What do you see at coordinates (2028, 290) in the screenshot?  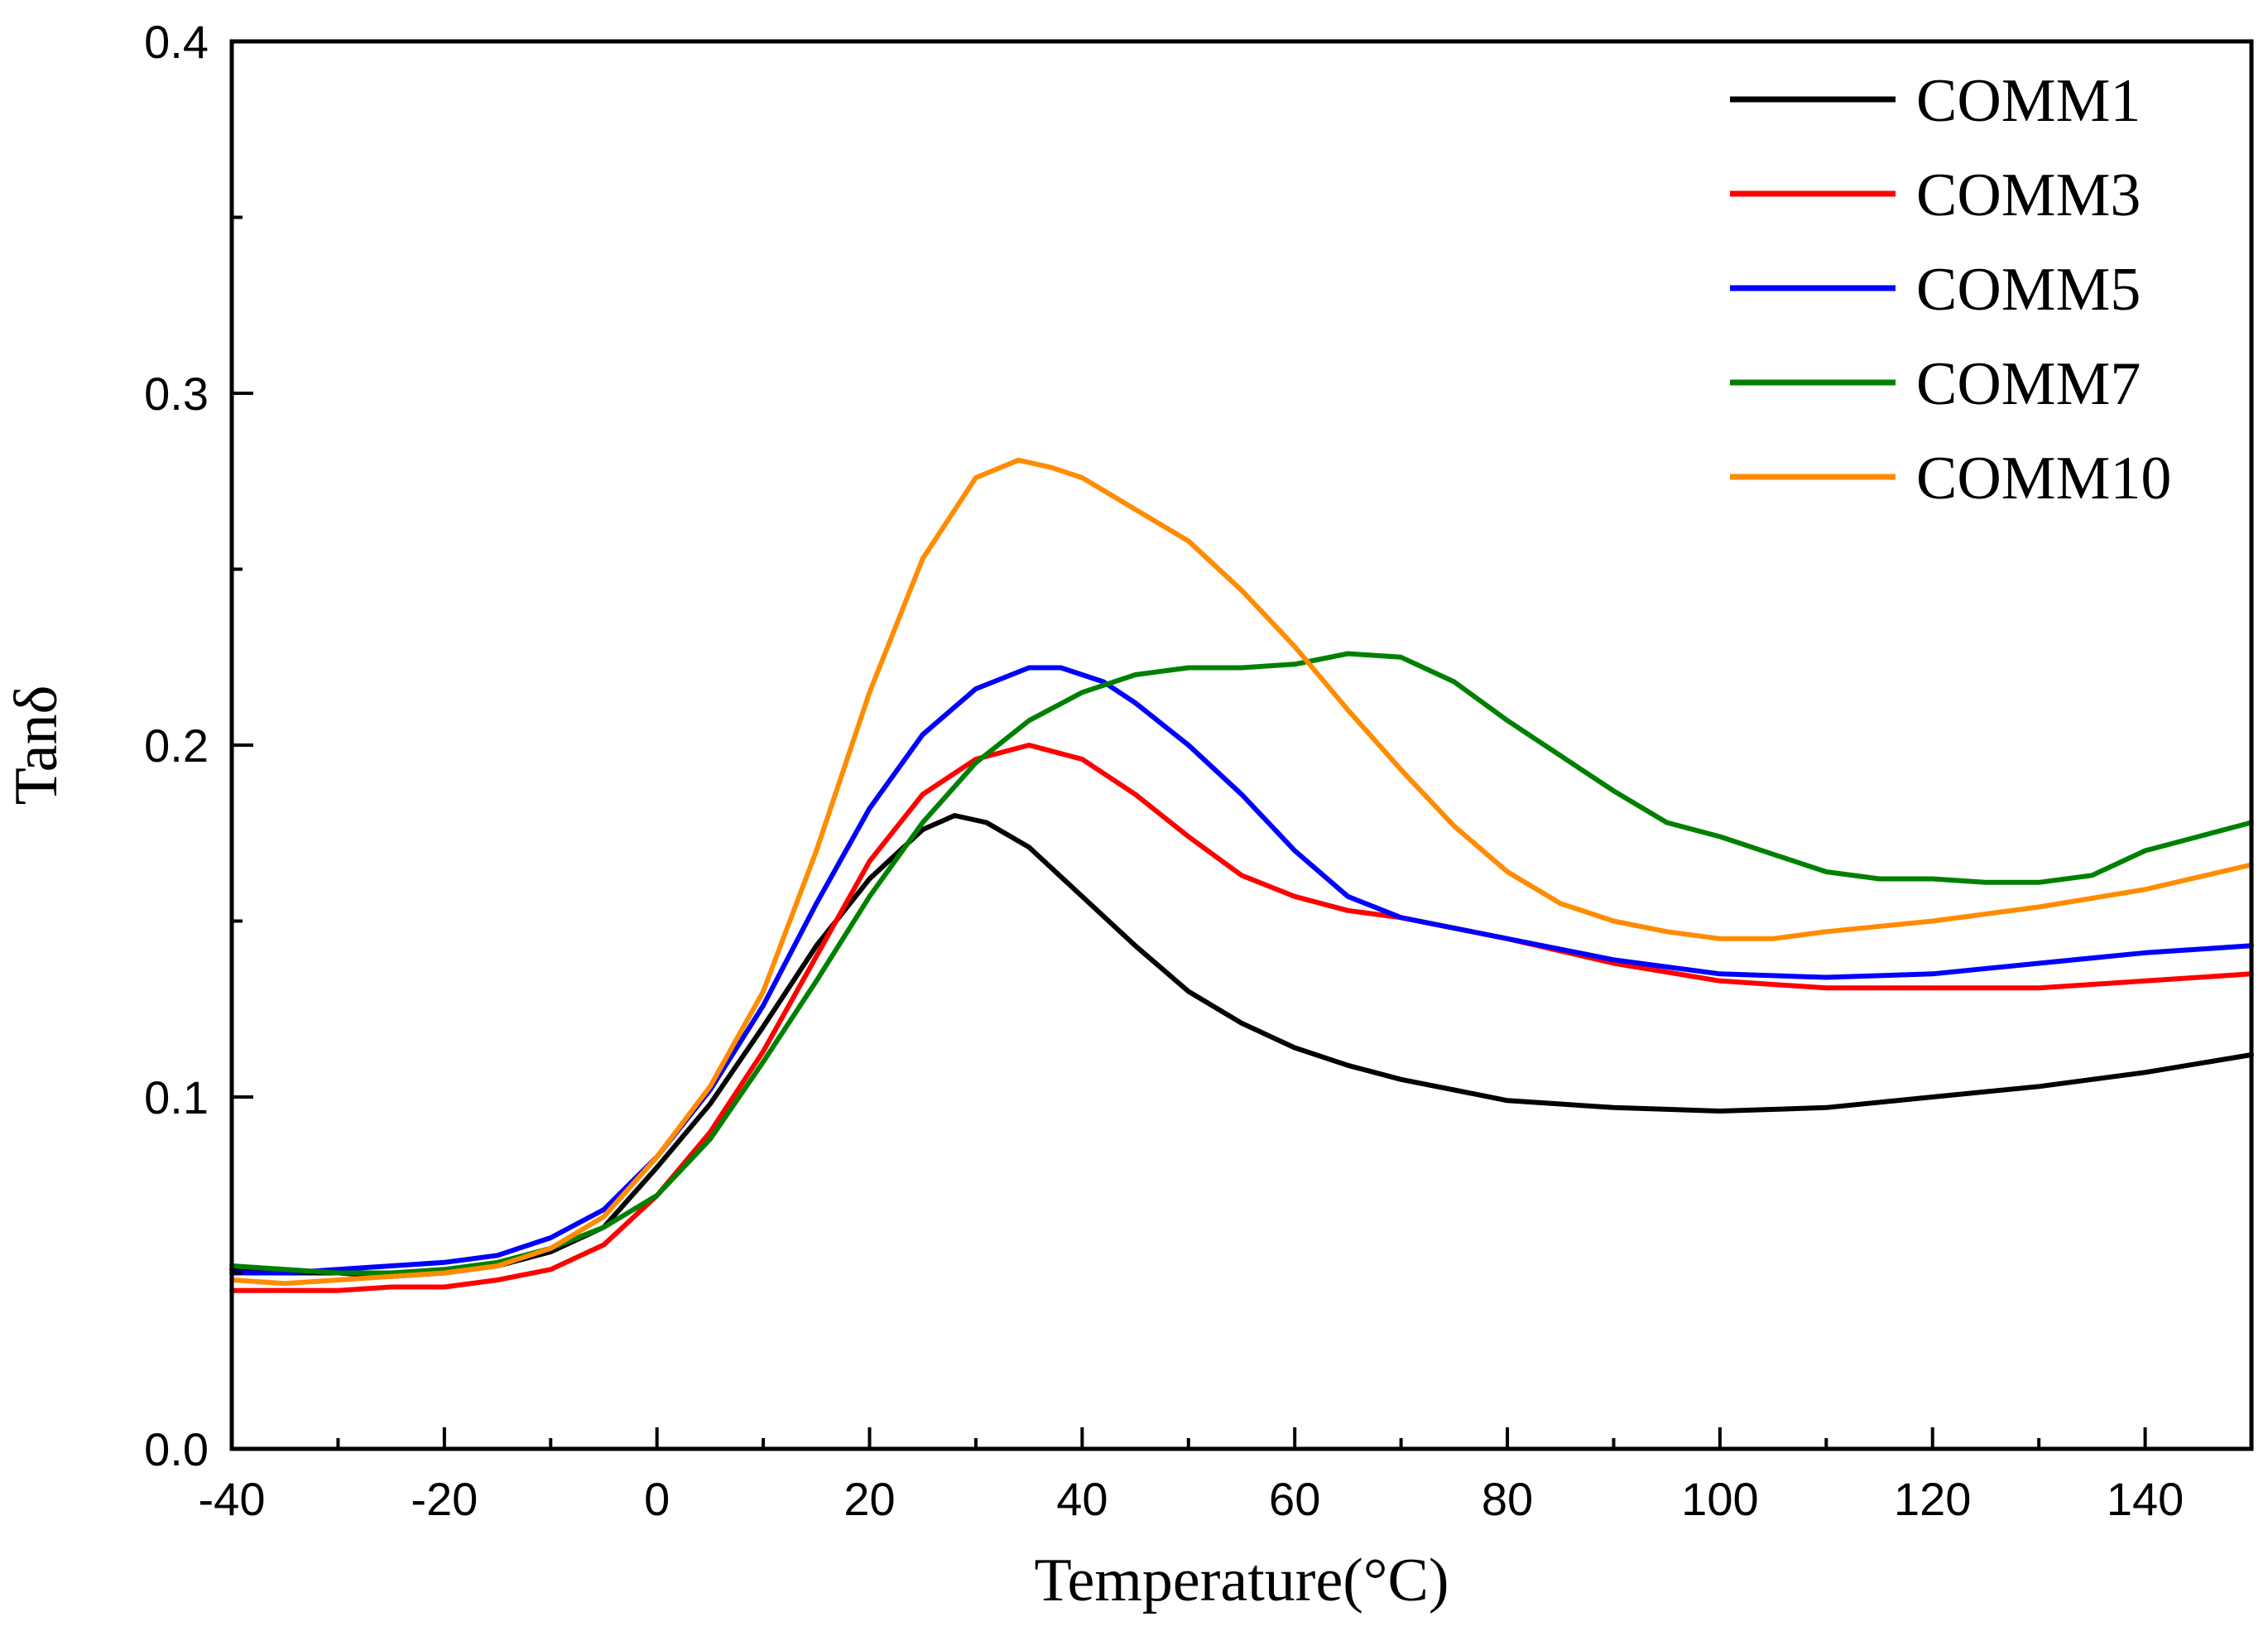 I see `legend-label: COMM5` at bounding box center [2028, 290].